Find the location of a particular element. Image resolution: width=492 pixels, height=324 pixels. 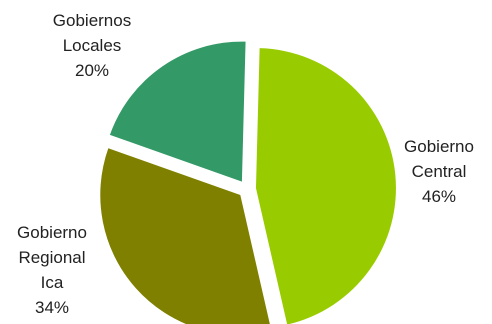

label-line: Locales is located at coordinates (92, 45).